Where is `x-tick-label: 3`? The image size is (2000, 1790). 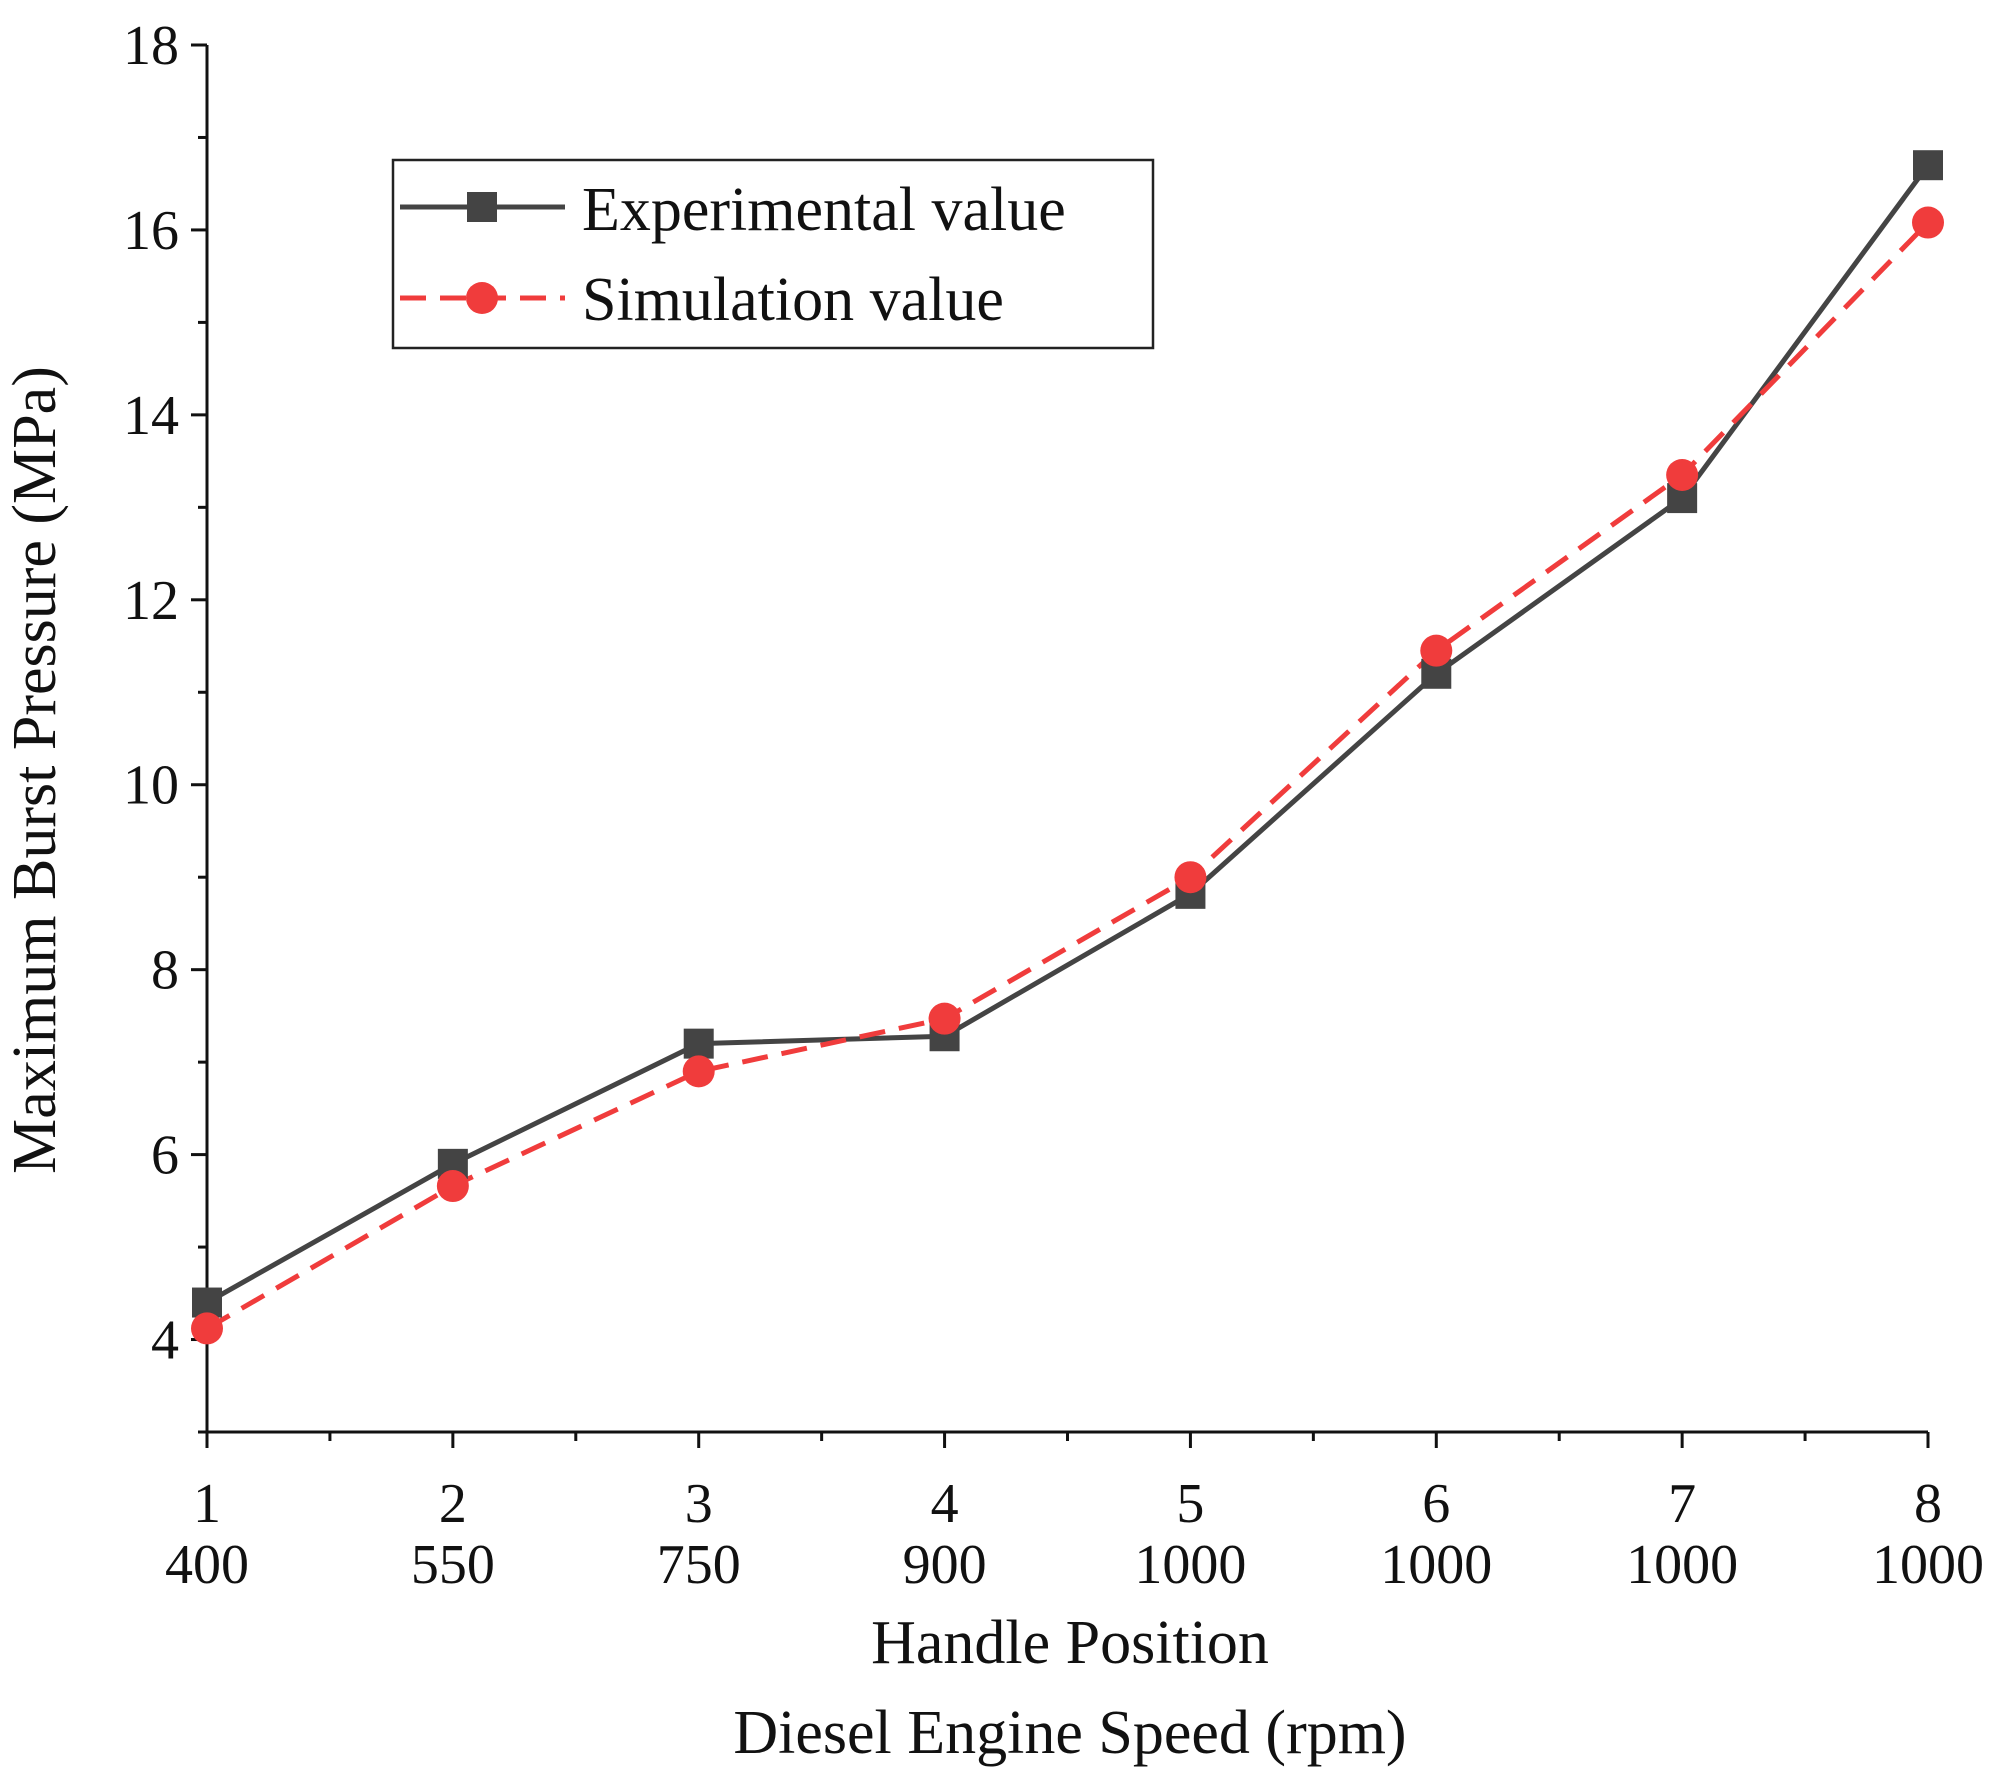 x-tick-label: 3 is located at coordinates (699, 1504).